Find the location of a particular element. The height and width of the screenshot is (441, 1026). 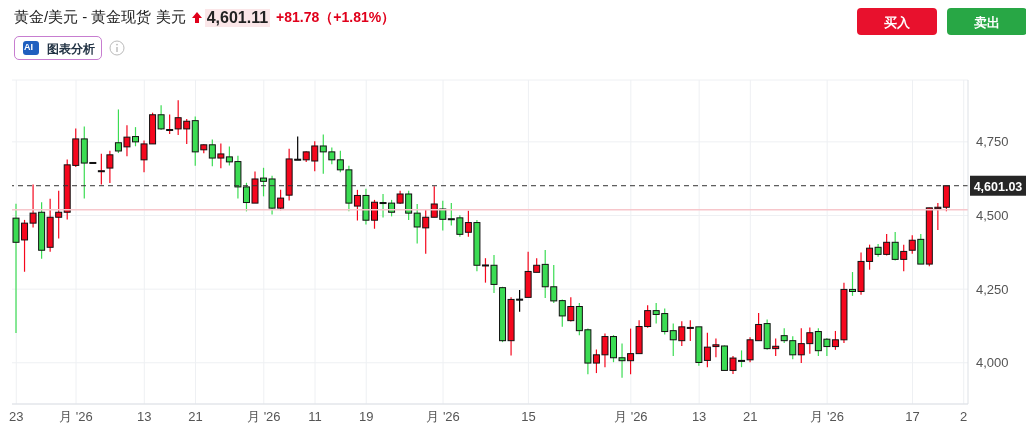

text: 图表分析 is located at coordinates (71, 49).